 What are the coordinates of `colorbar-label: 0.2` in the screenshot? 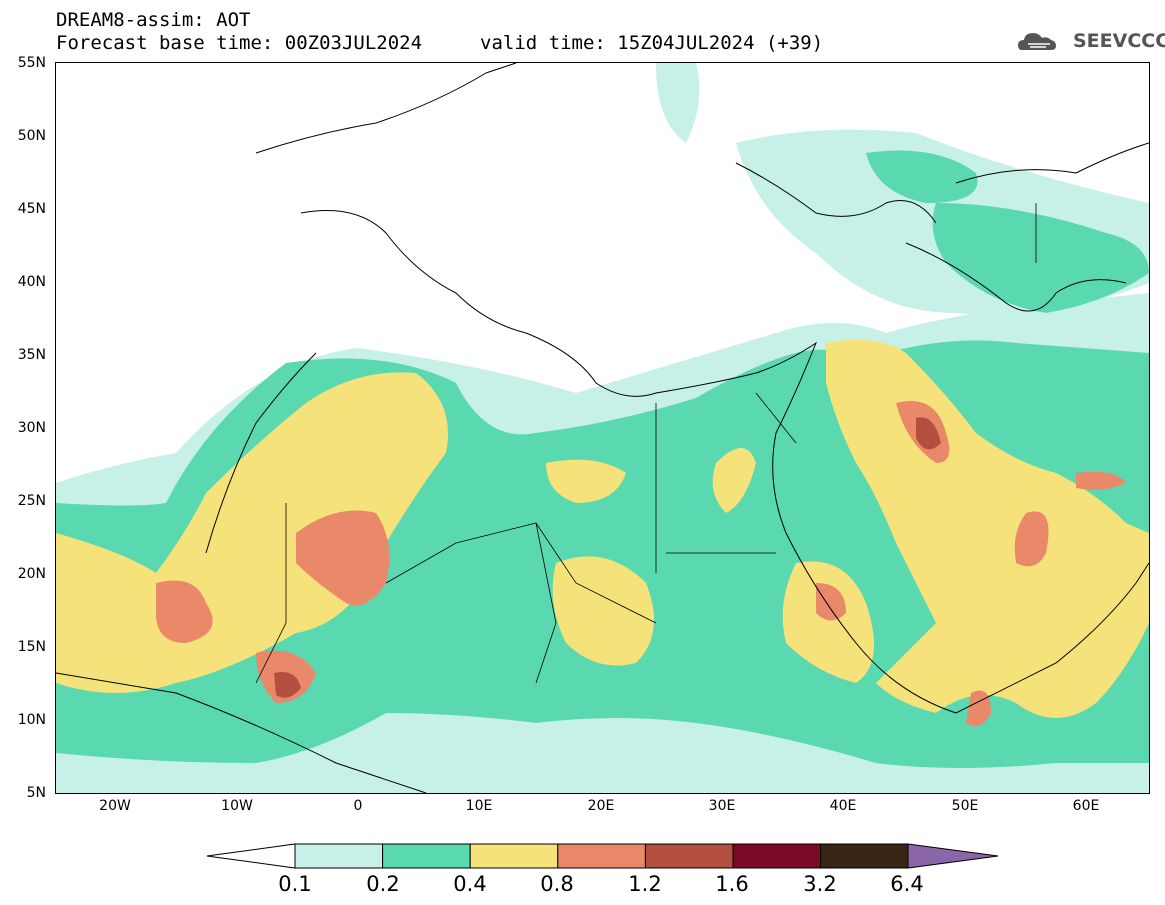 It's located at (383, 884).